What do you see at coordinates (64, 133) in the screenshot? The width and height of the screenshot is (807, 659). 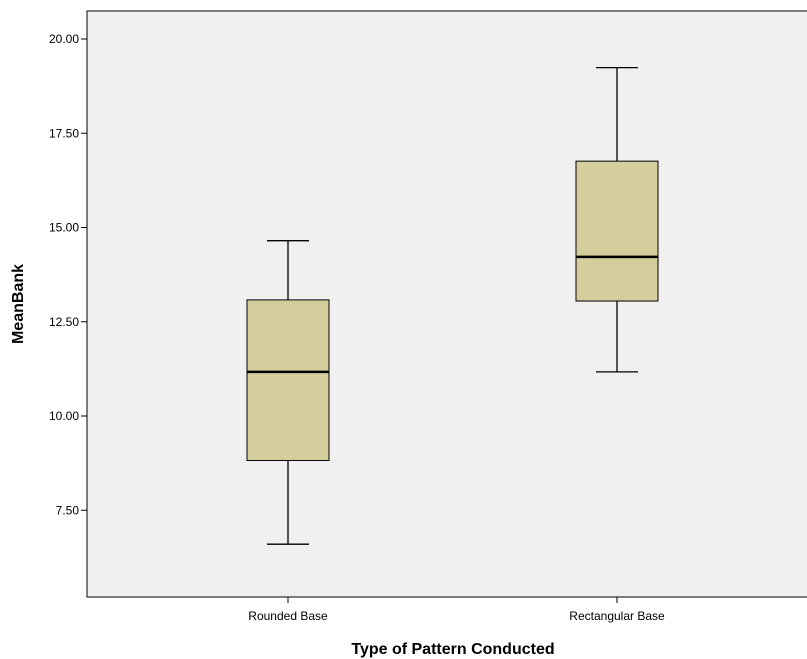 I see `y-tick-label: 17.50` at bounding box center [64, 133].